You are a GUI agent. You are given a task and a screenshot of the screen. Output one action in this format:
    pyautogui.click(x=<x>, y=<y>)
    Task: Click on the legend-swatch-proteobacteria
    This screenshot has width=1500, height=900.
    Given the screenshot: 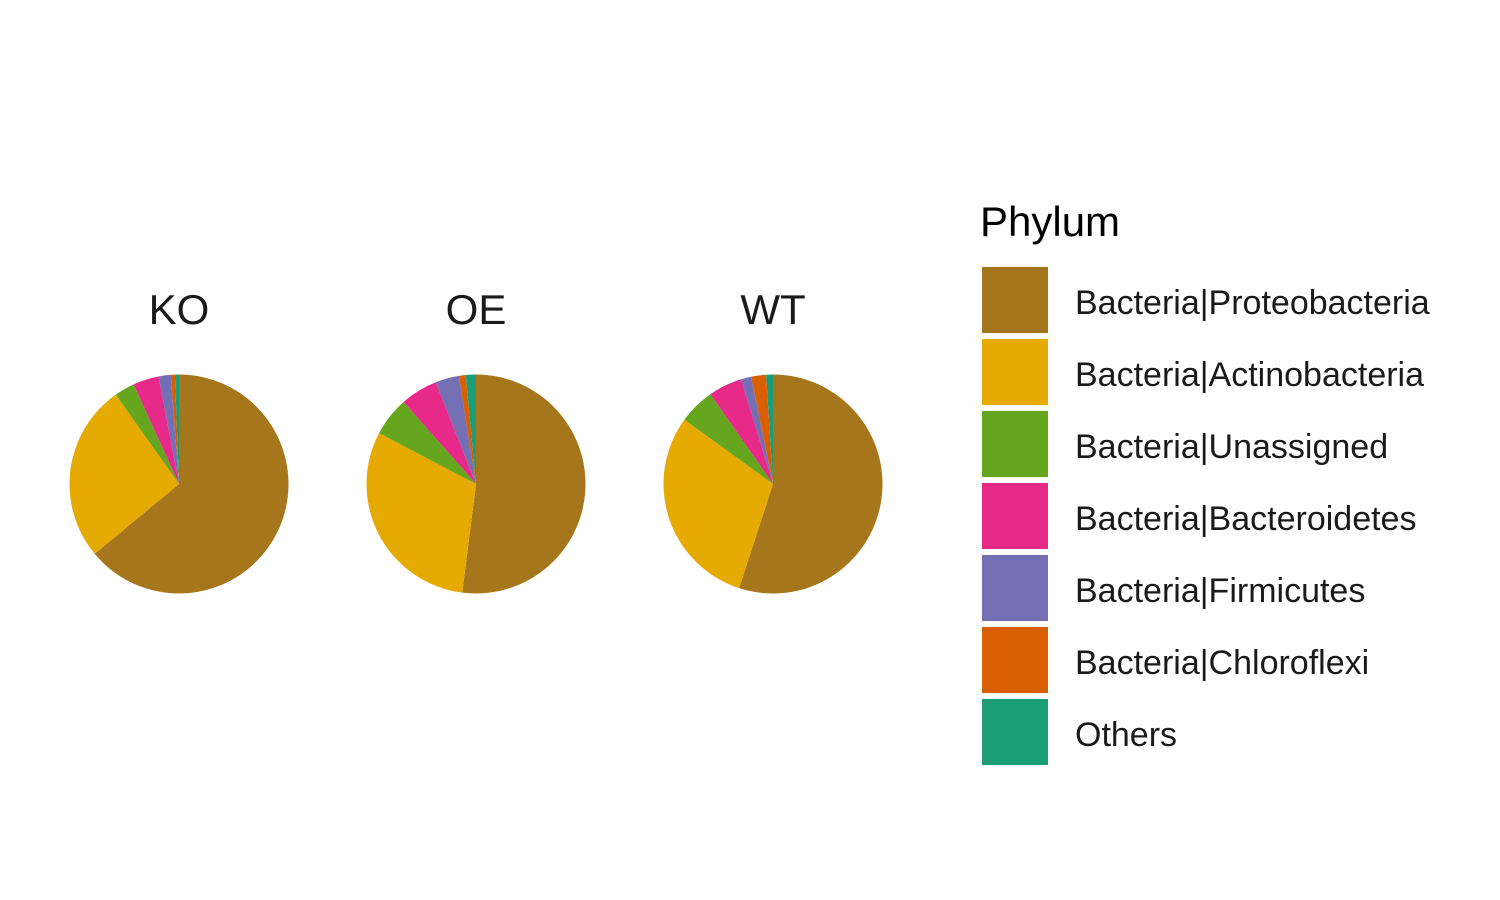 What is the action you would take?
    pyautogui.click(x=1015, y=300)
    